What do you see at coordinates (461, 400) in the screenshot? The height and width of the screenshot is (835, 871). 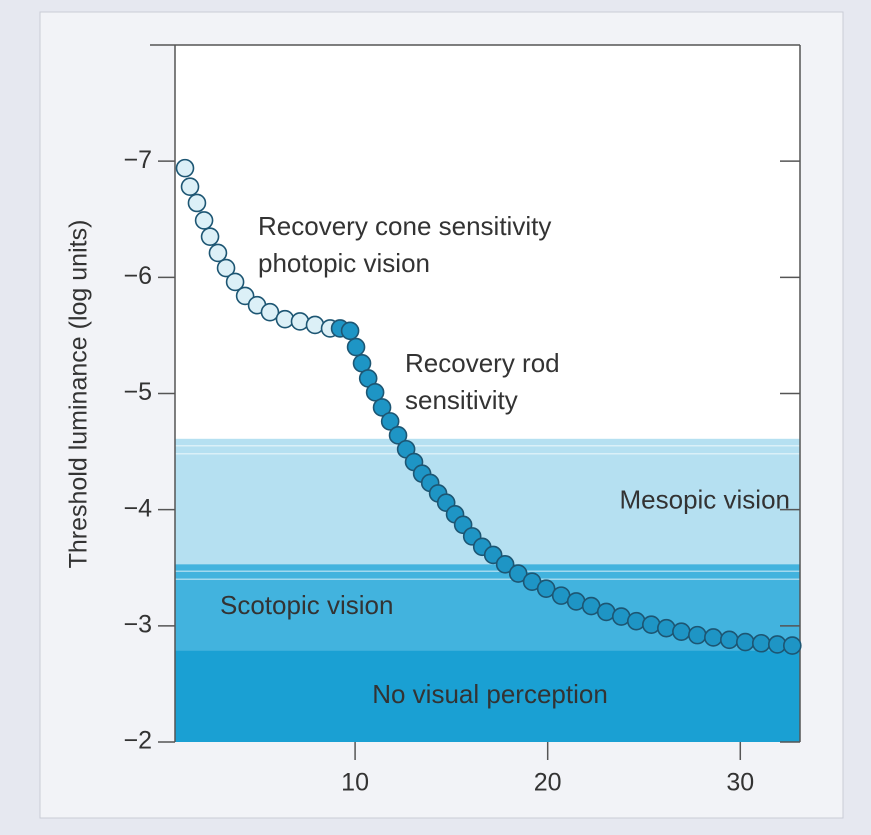 I see `annotation: sensitivity` at bounding box center [461, 400].